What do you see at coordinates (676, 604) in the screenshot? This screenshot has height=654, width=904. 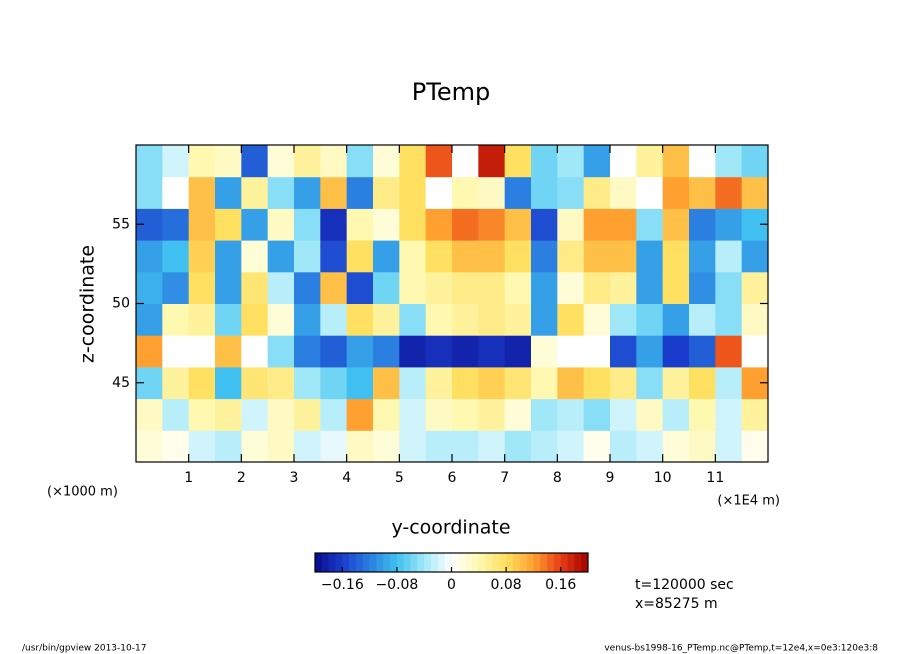 I see `annotation: x=85275 m` at bounding box center [676, 604].